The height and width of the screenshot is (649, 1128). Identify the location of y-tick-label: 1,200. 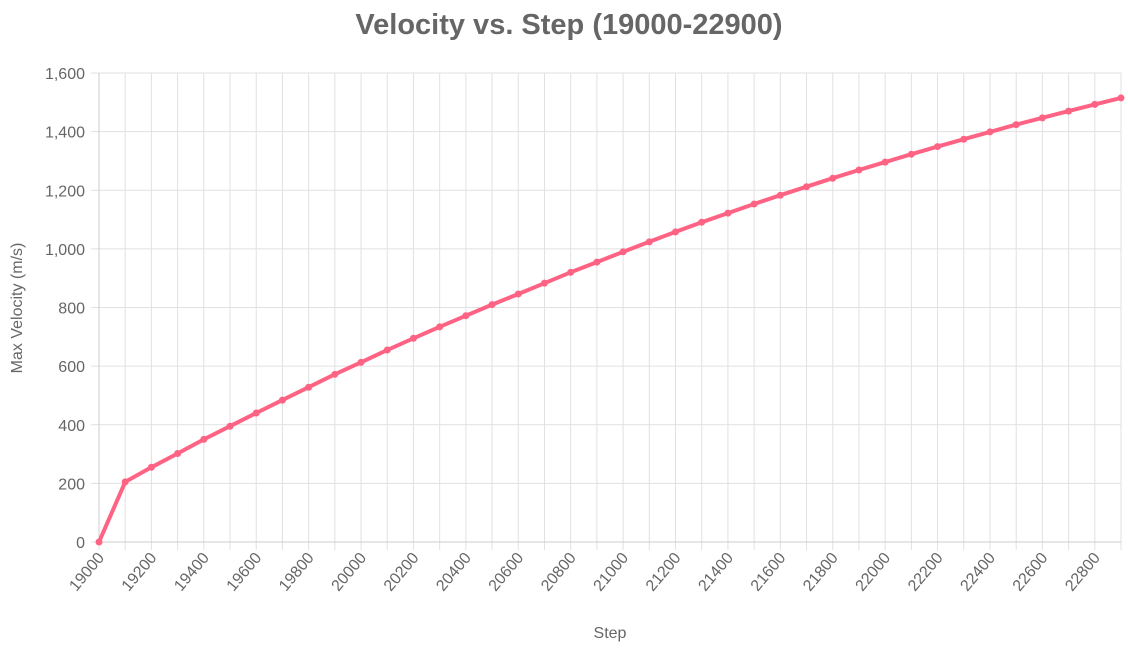
(65, 191).